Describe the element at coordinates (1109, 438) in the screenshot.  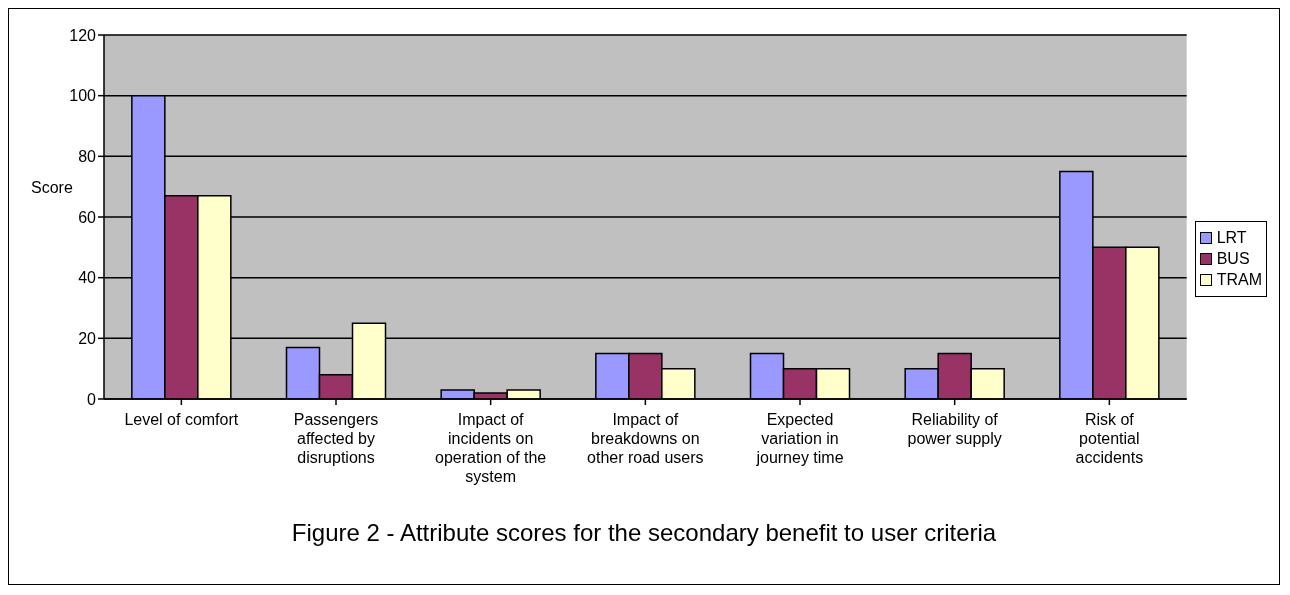
I see `x-tick-label: Risk of potential accidents` at that location.